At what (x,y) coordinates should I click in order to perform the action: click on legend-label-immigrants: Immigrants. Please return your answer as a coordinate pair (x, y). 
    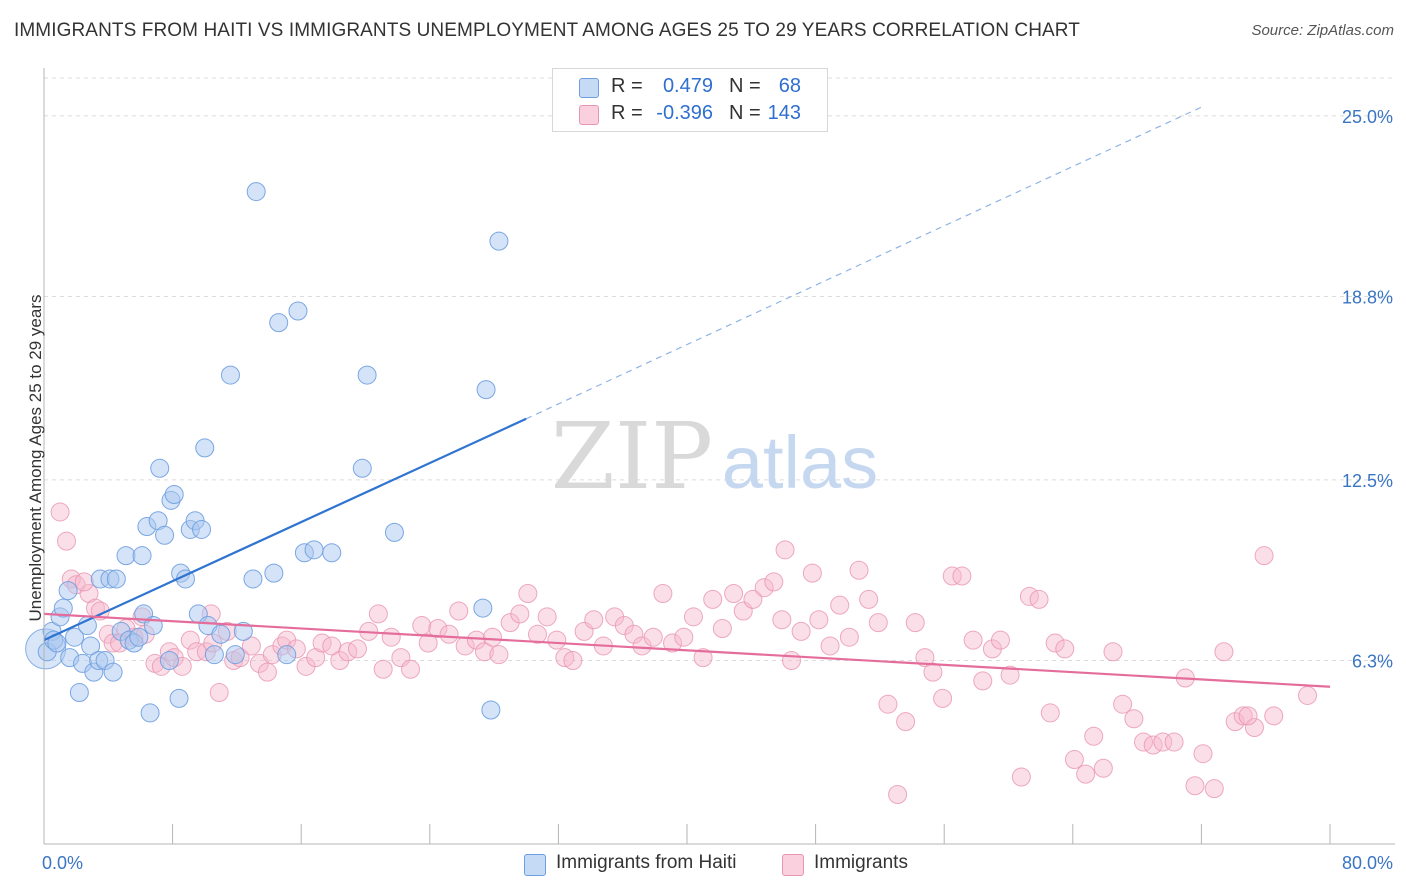
    Looking at the image, I should click on (861, 862).